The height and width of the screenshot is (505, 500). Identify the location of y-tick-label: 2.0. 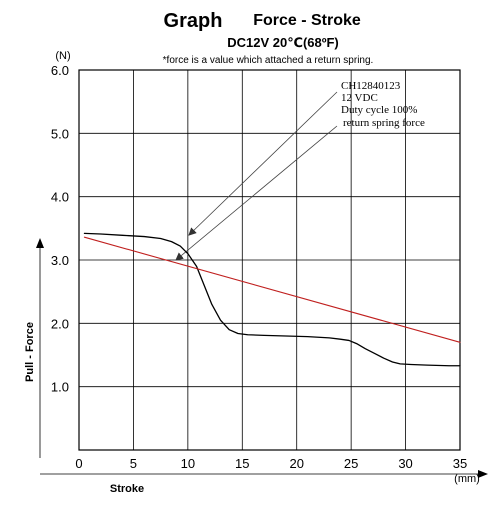
(60, 323).